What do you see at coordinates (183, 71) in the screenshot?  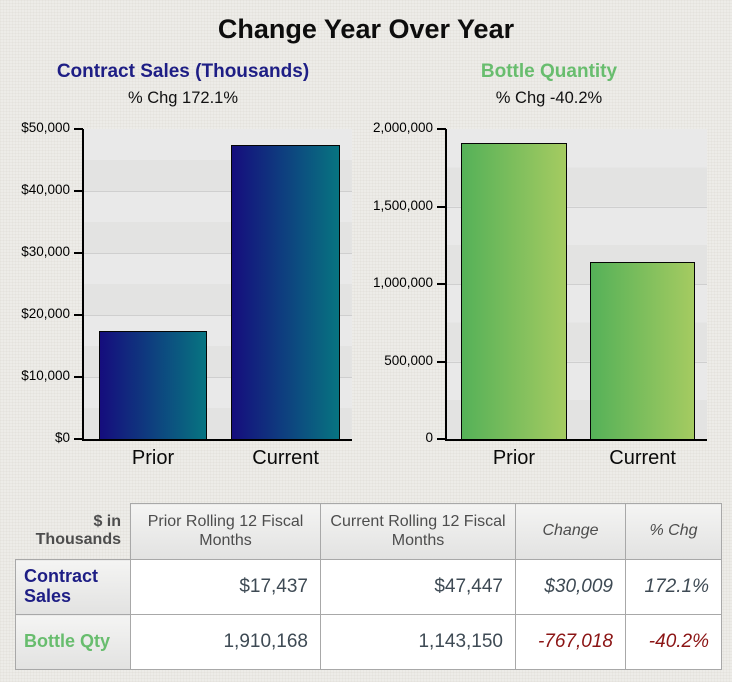 I see `chart-title-contract-sales: Contract Sales (Thousands)` at bounding box center [183, 71].